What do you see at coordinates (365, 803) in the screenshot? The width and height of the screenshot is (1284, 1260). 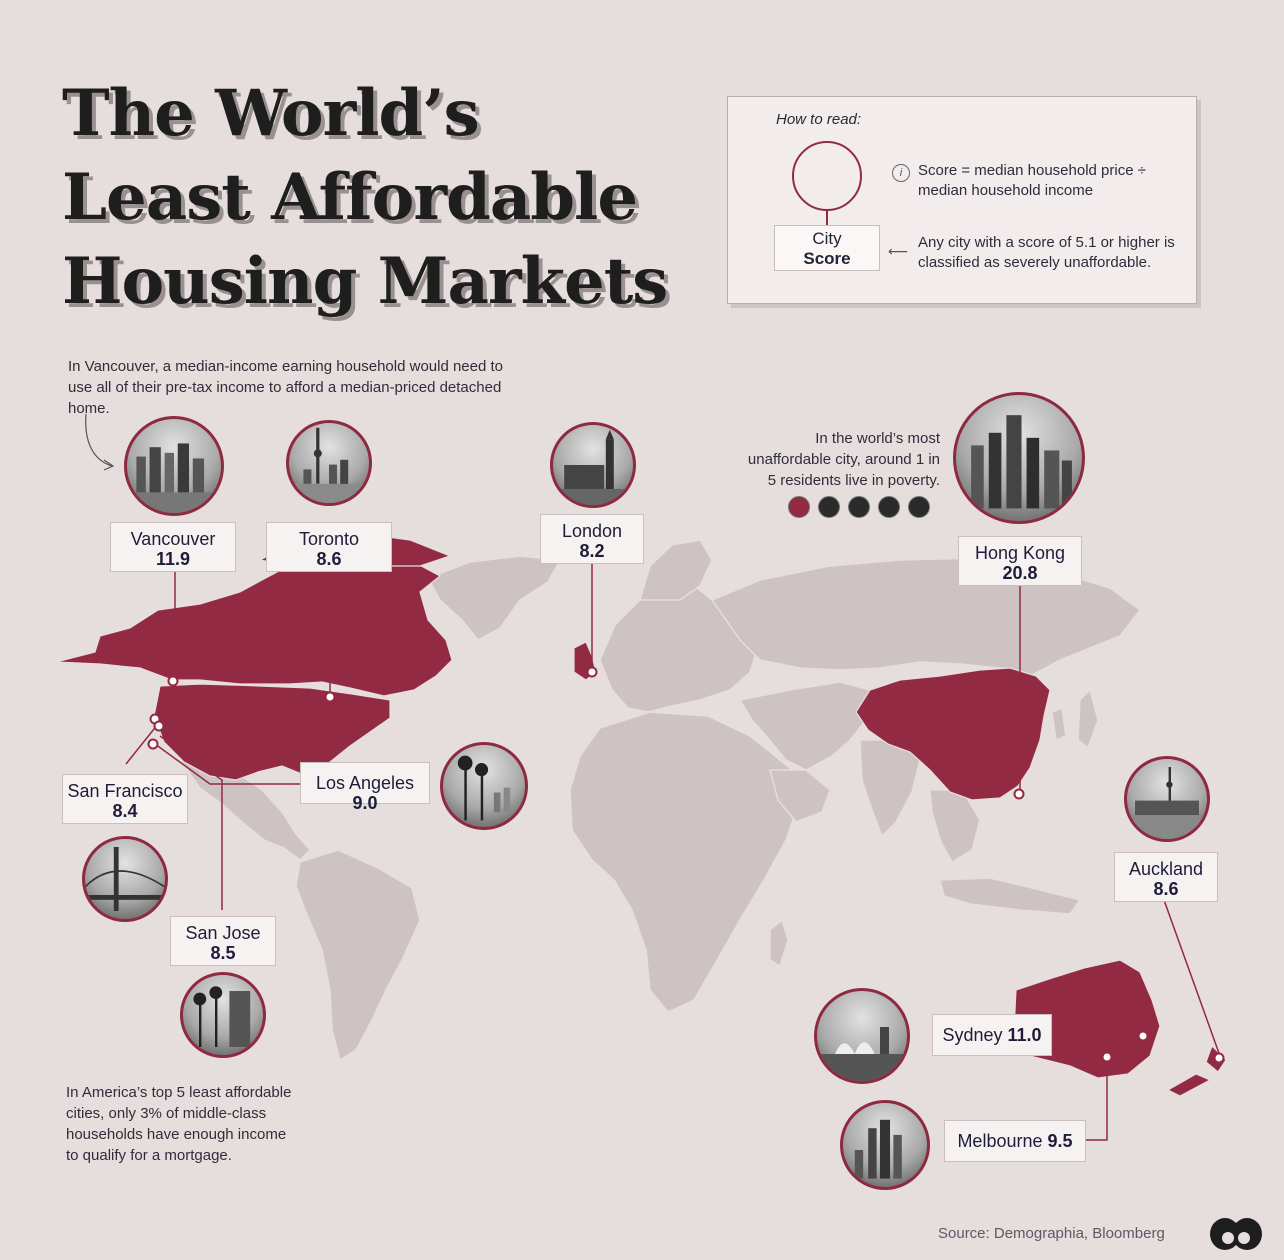 I see `city-score: 9.0` at bounding box center [365, 803].